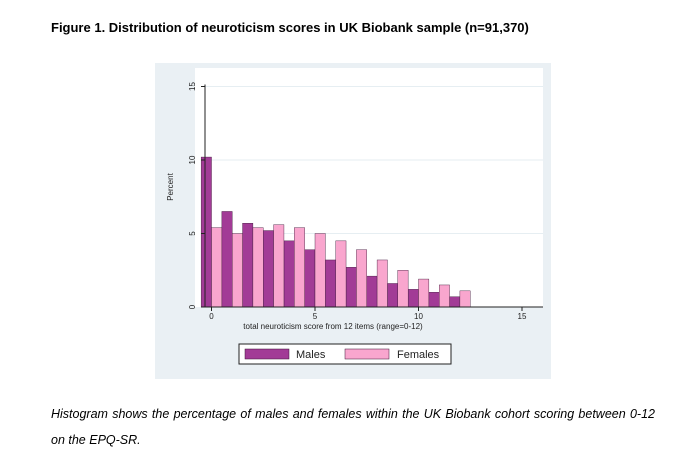  What do you see at coordinates (192, 159) in the screenshot?
I see `y-tick-label: 10` at bounding box center [192, 159].